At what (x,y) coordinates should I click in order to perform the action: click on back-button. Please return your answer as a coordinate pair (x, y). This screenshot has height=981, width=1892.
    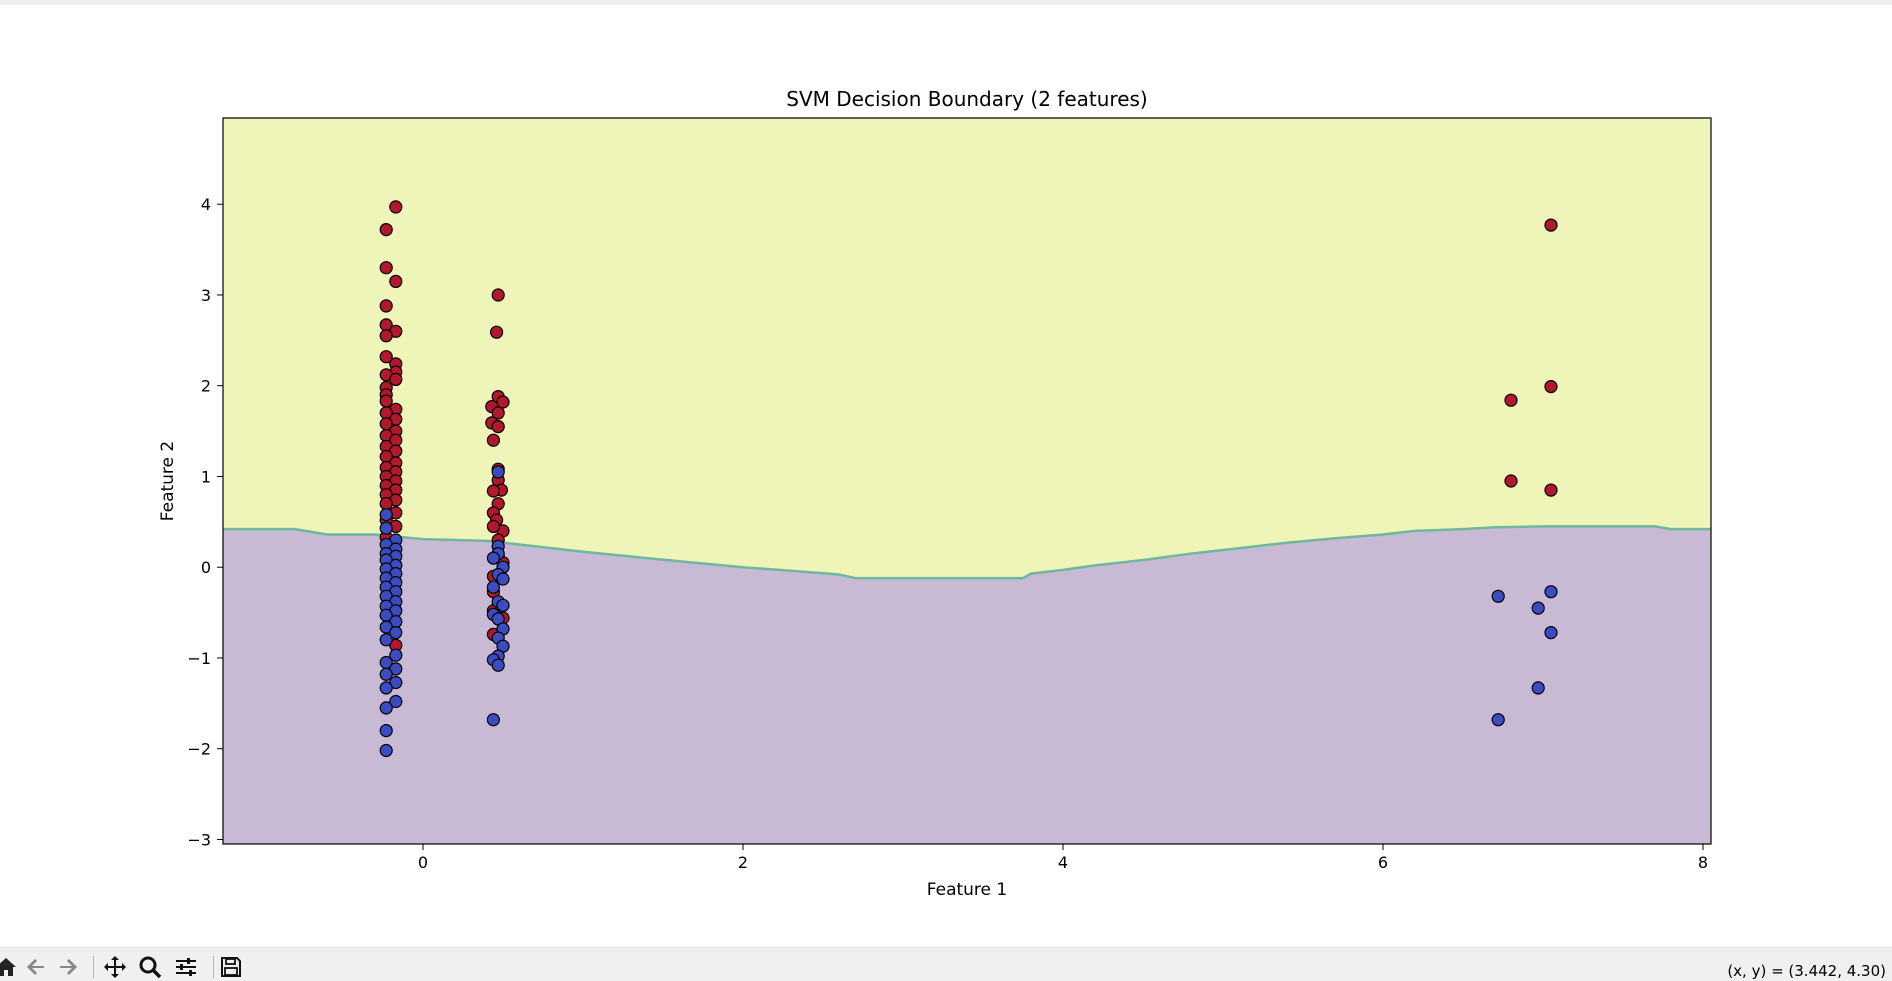
    Looking at the image, I should click on (36, 967).